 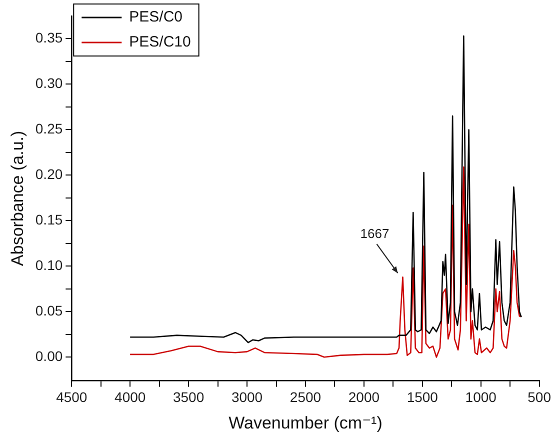 What do you see at coordinates (364, 397) in the screenshot?
I see `x-tick-label: 2000` at bounding box center [364, 397].